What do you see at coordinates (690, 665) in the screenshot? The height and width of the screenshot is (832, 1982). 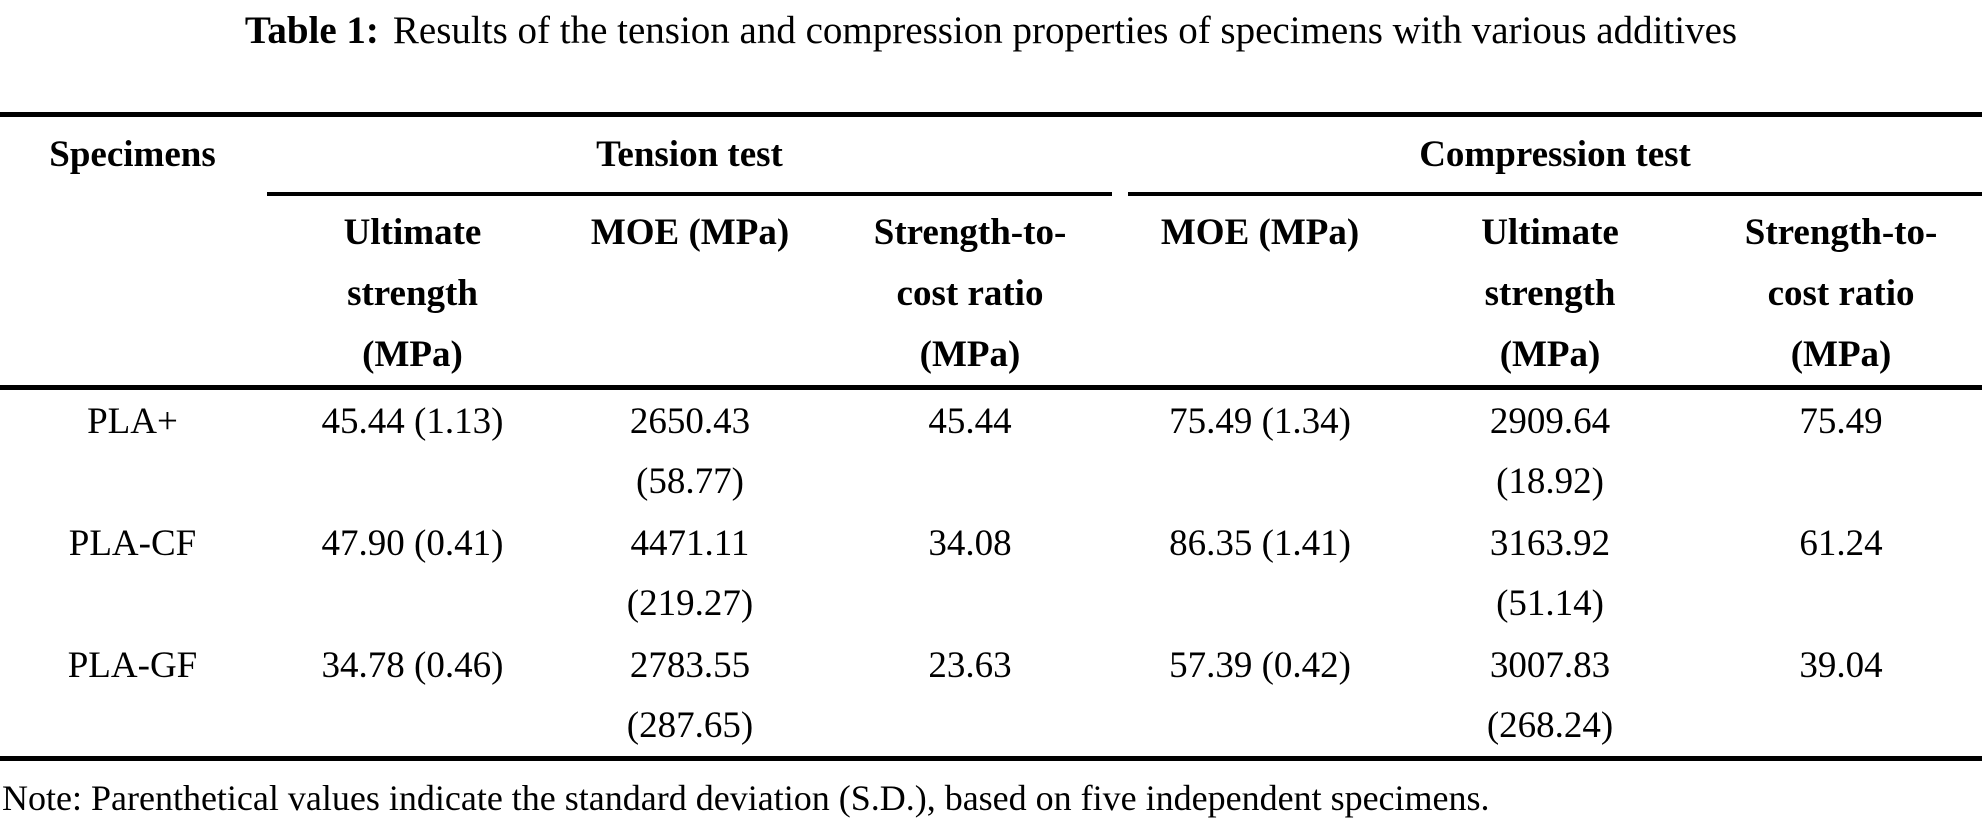 I see `cell-value-line: 2783.55` at bounding box center [690, 665].